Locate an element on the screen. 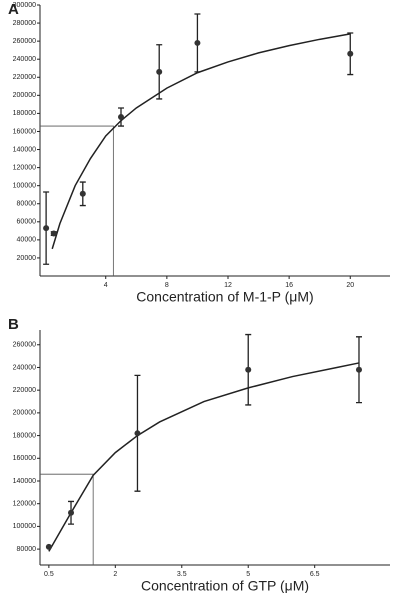  y-tick-label: 280000 is located at coordinates (24, 23).